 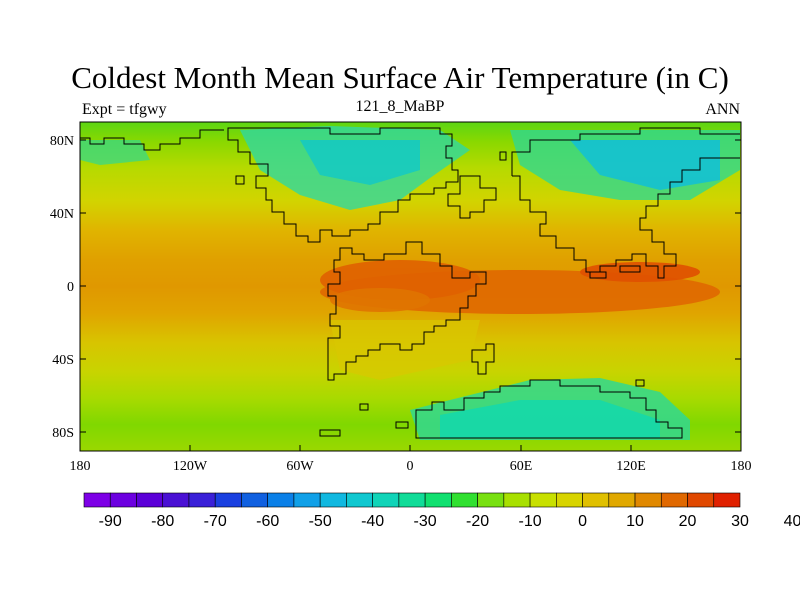 What do you see at coordinates (530, 521) in the screenshot?
I see `colorbar-label: -10` at bounding box center [530, 521].